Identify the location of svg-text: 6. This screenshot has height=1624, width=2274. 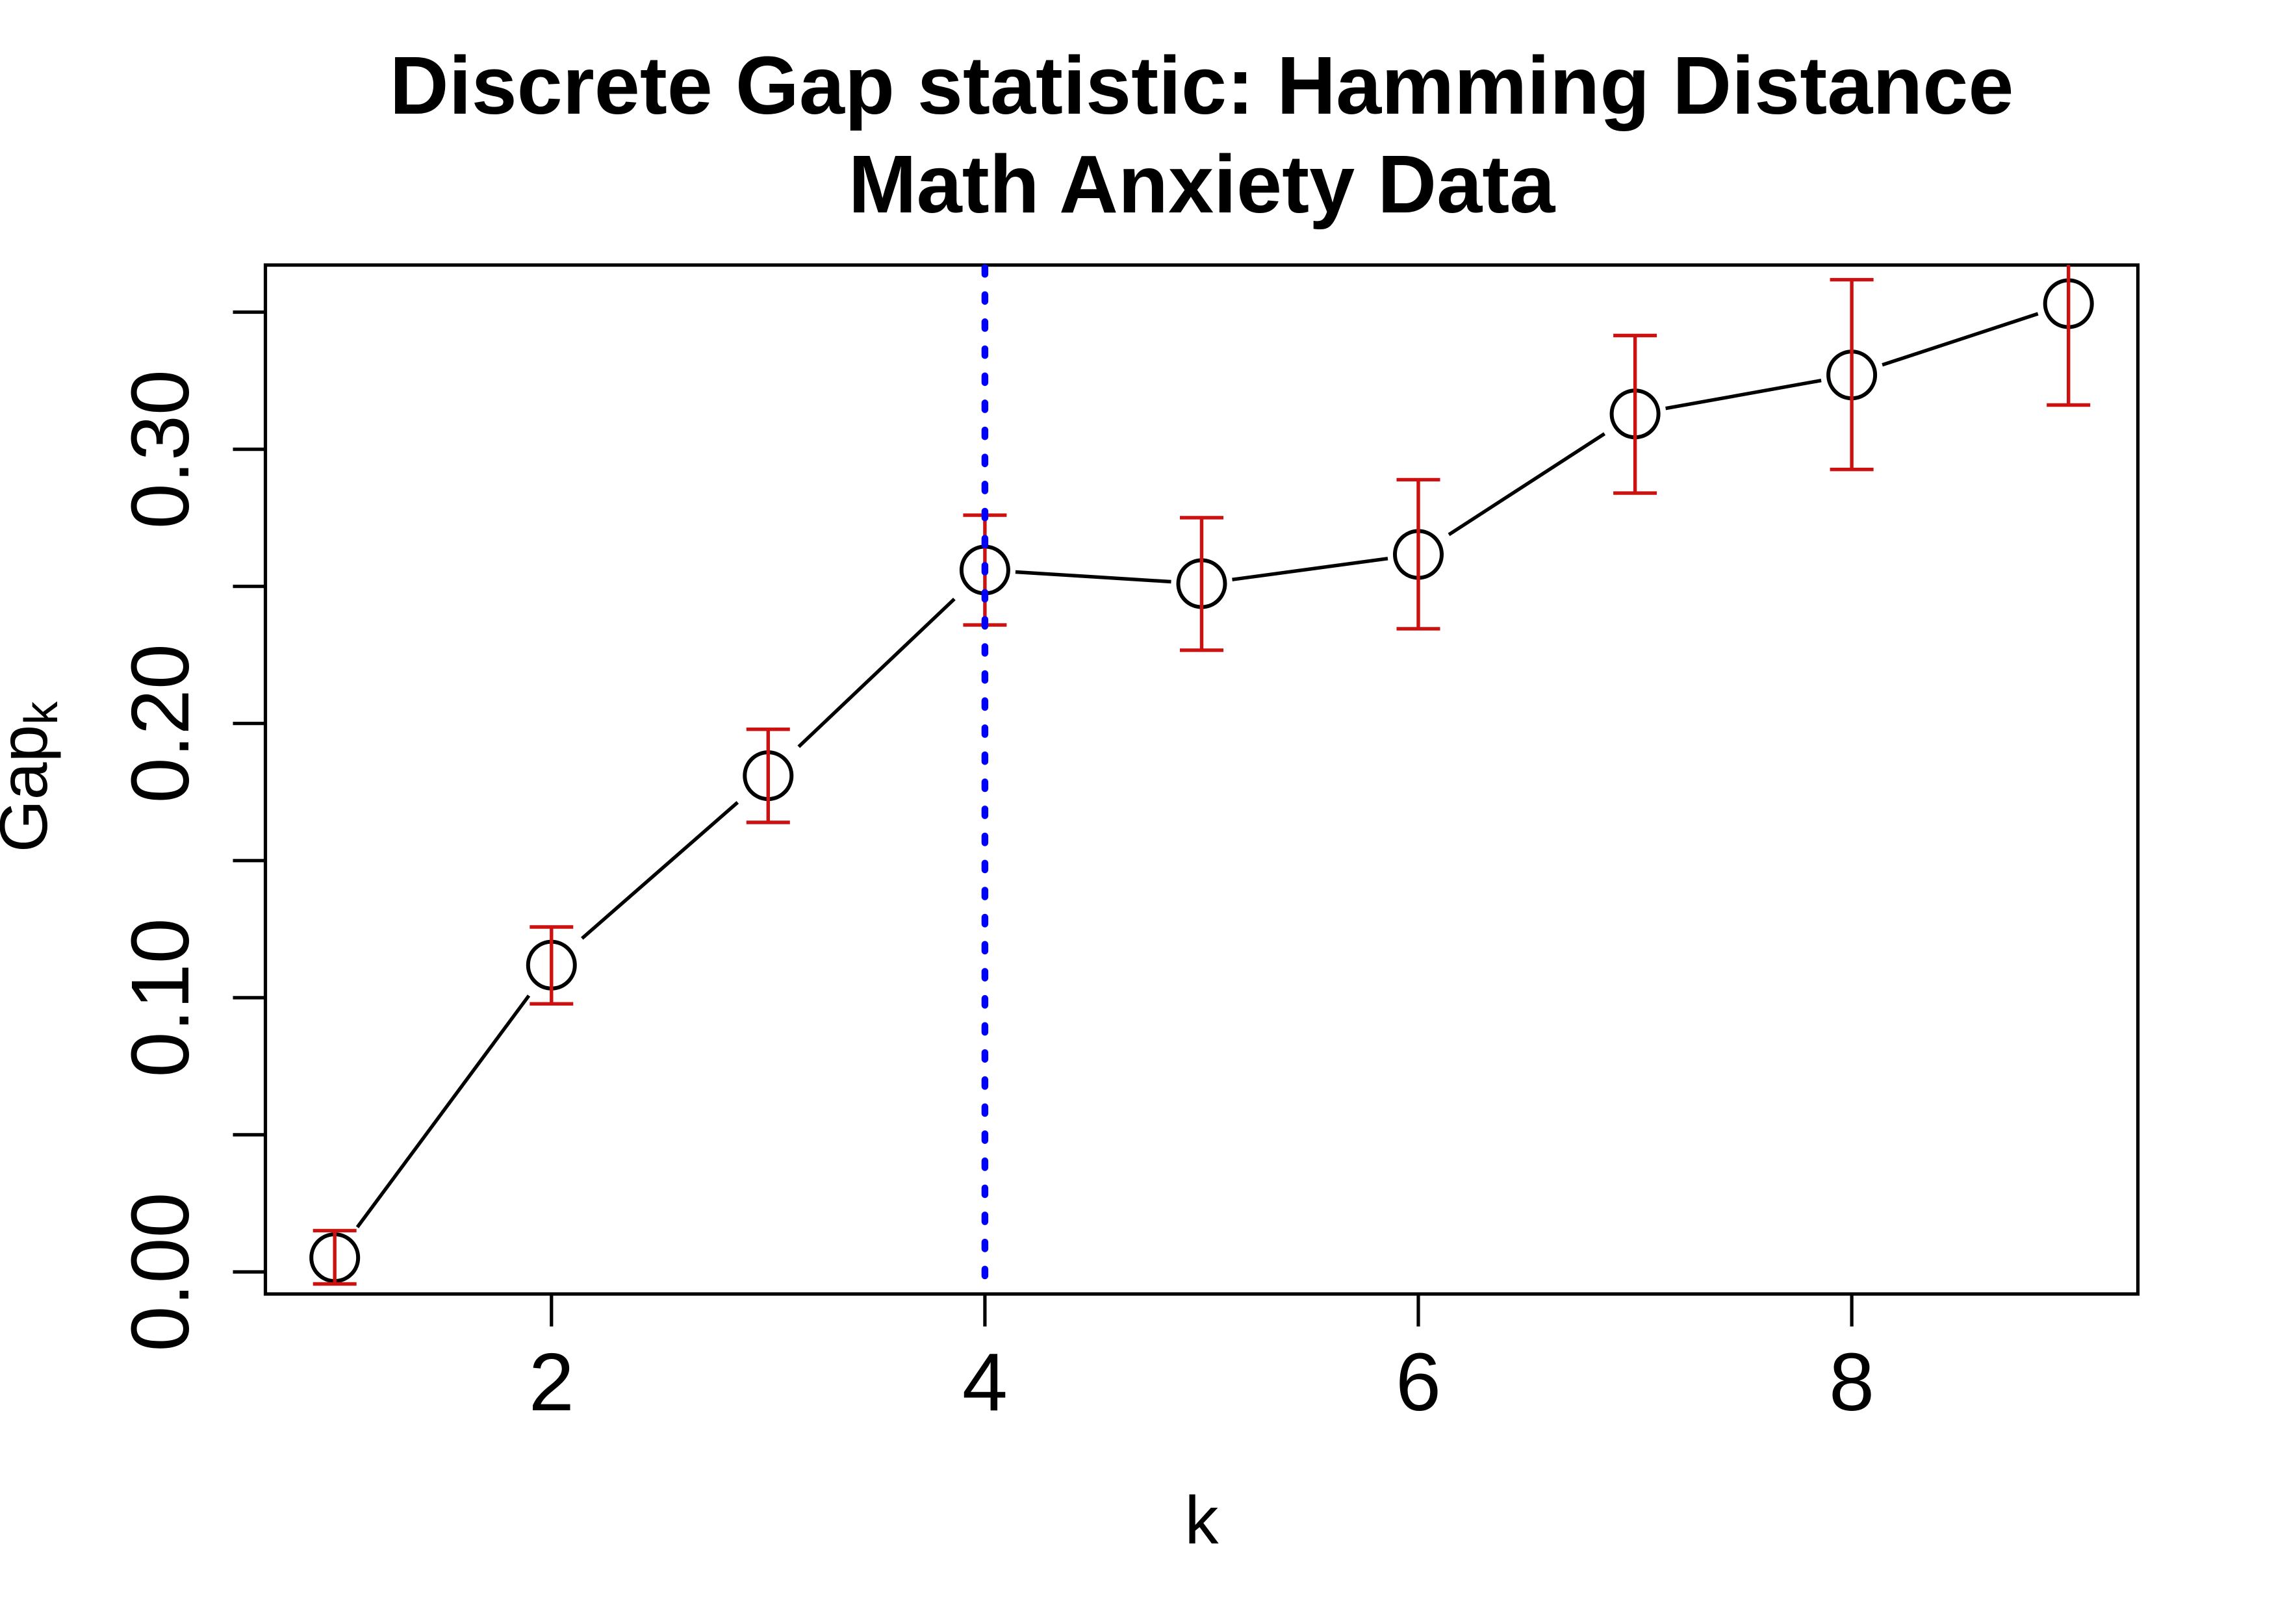
(1418, 1382).